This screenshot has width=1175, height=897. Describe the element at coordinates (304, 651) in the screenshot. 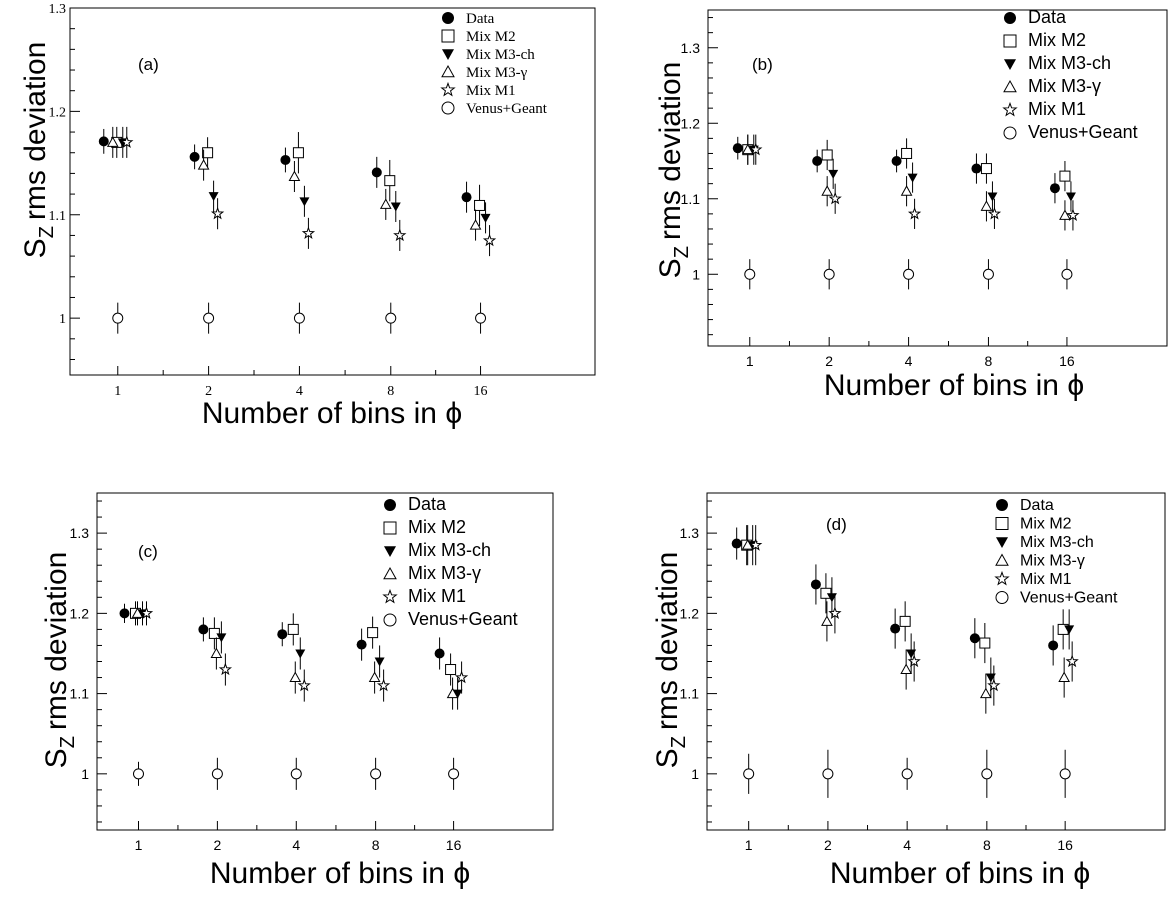

I see `series-mix-m1` at that location.